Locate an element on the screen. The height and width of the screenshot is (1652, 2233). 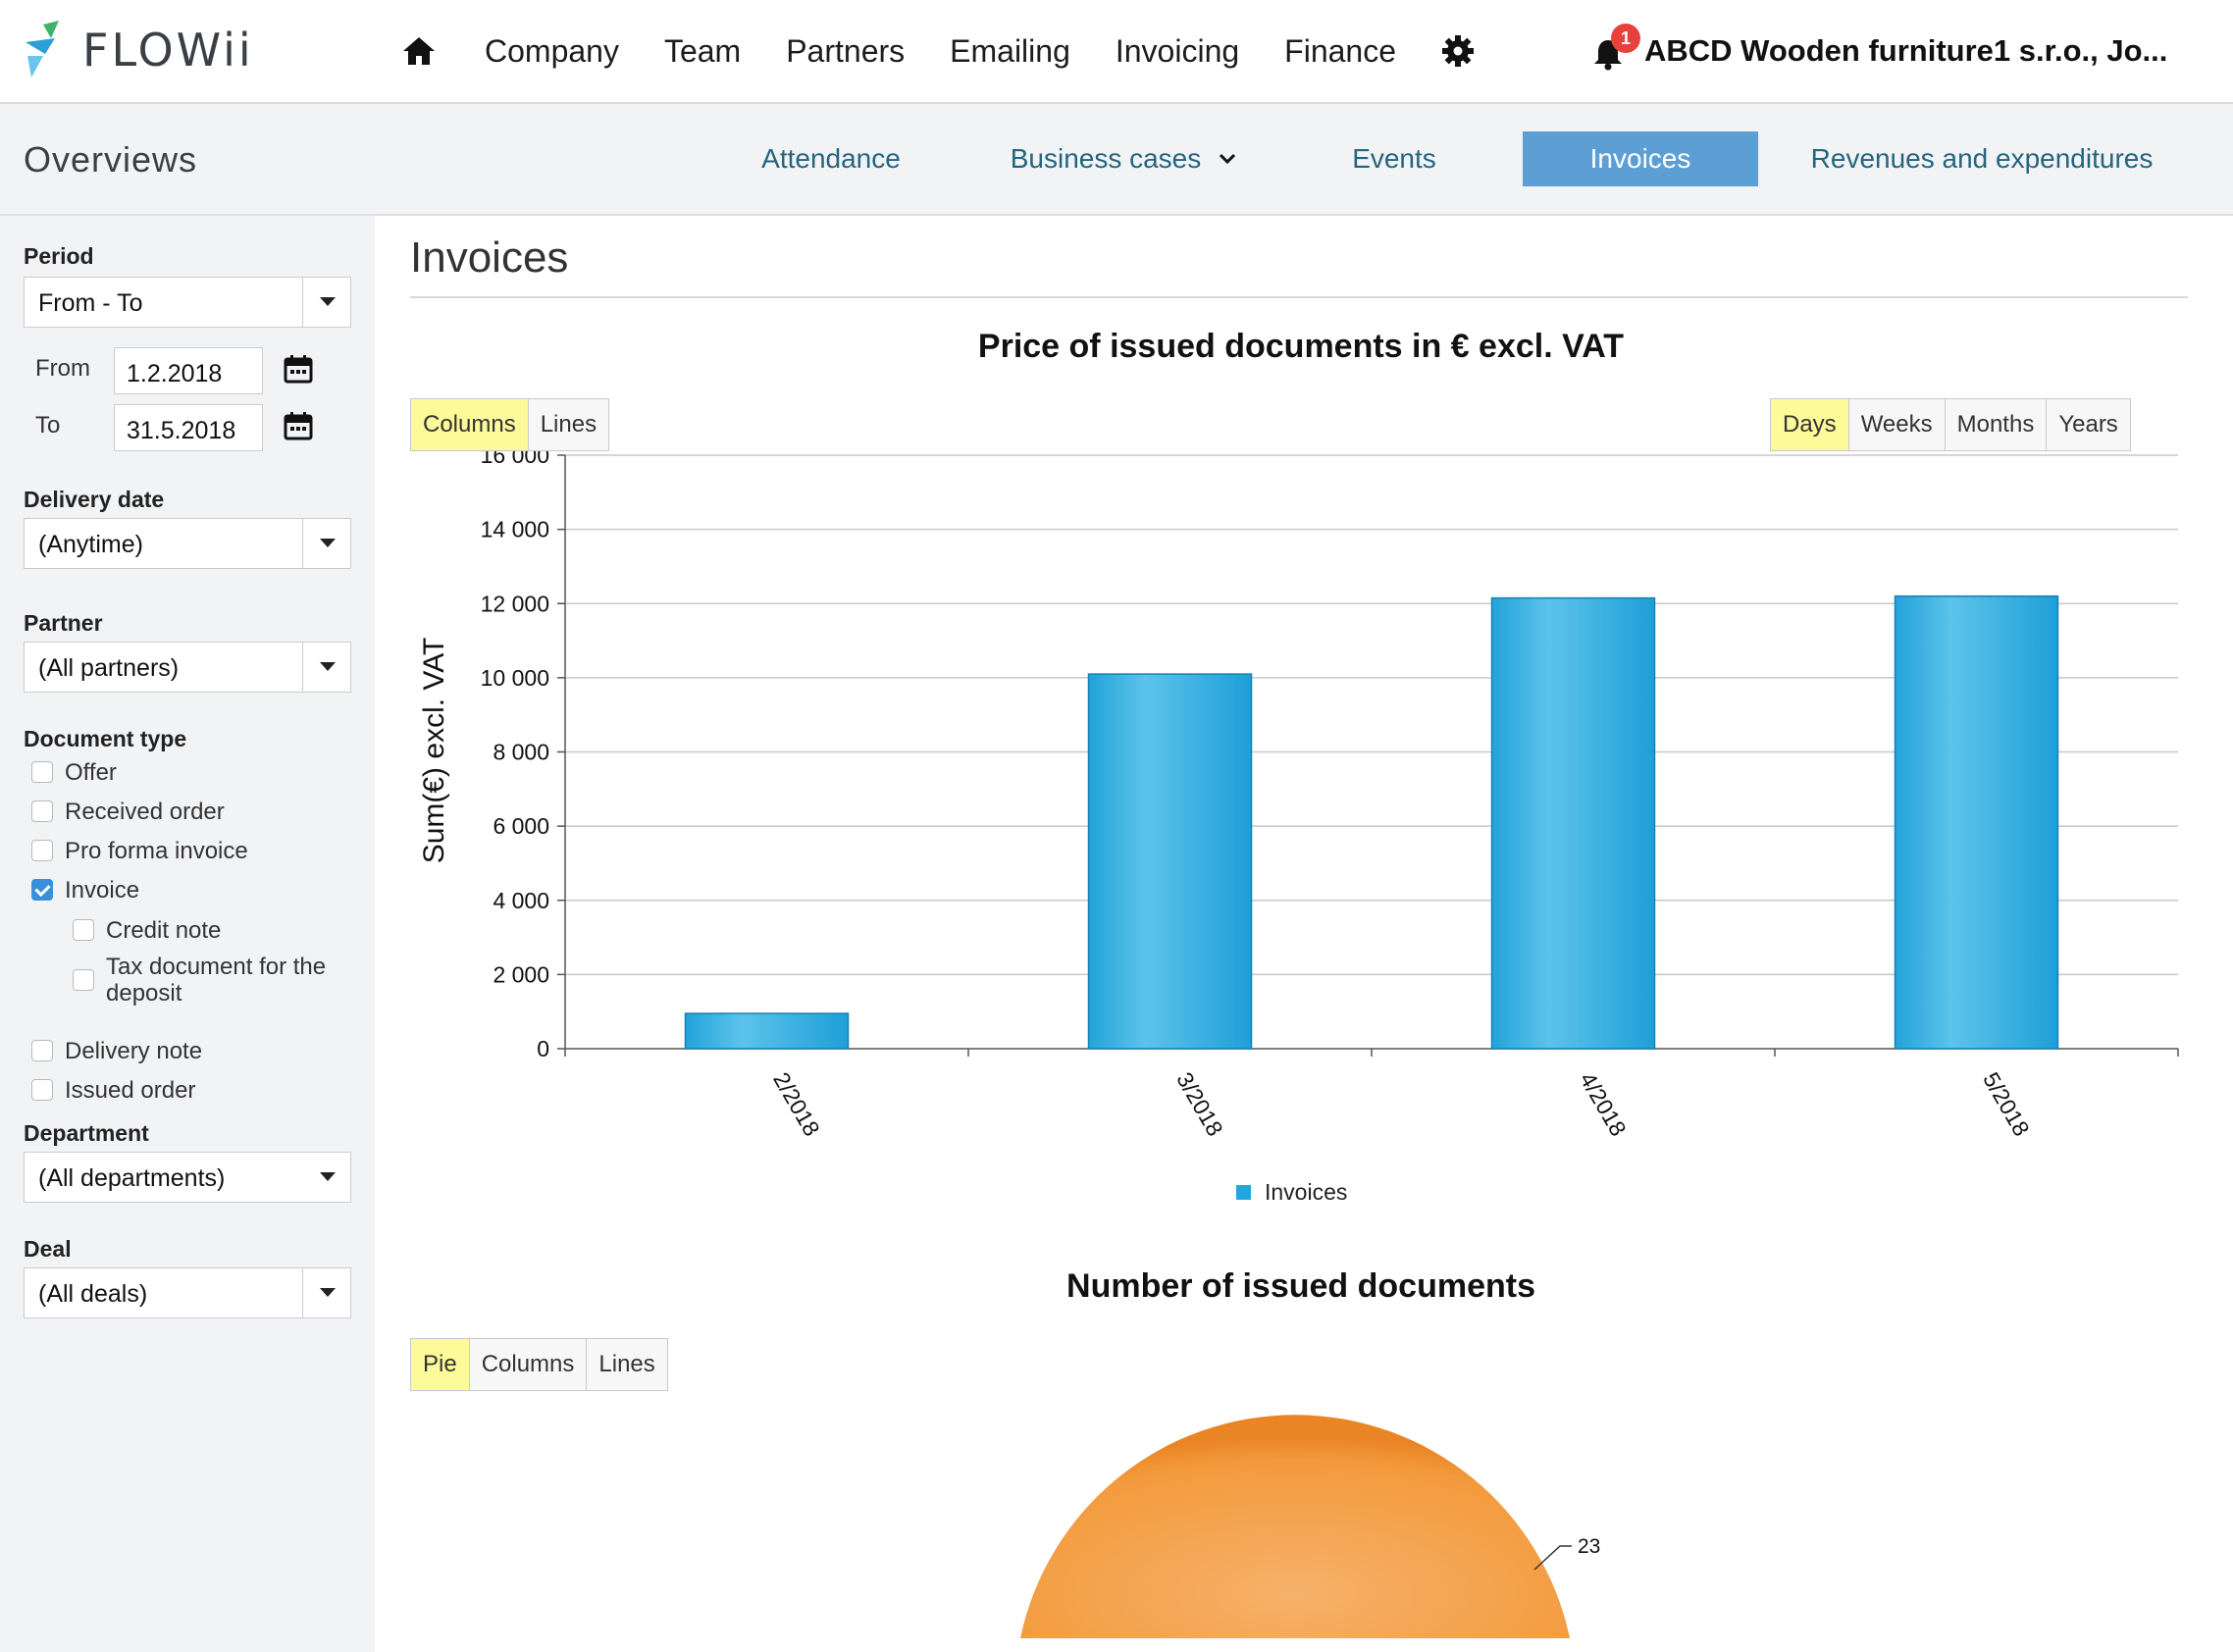
deal-select: (All deals) is located at coordinates (187, 1292).